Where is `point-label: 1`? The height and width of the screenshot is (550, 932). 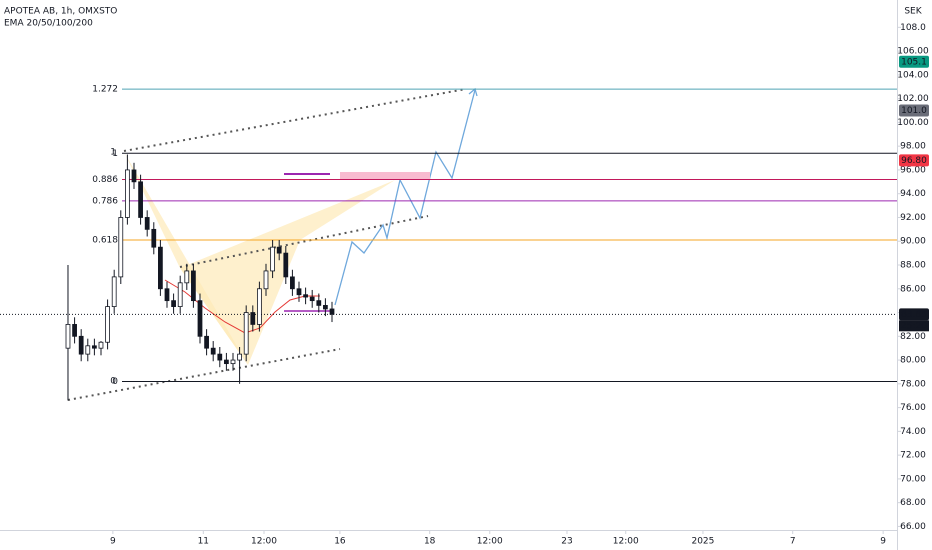 point-label: 1 is located at coordinates (113, 153).